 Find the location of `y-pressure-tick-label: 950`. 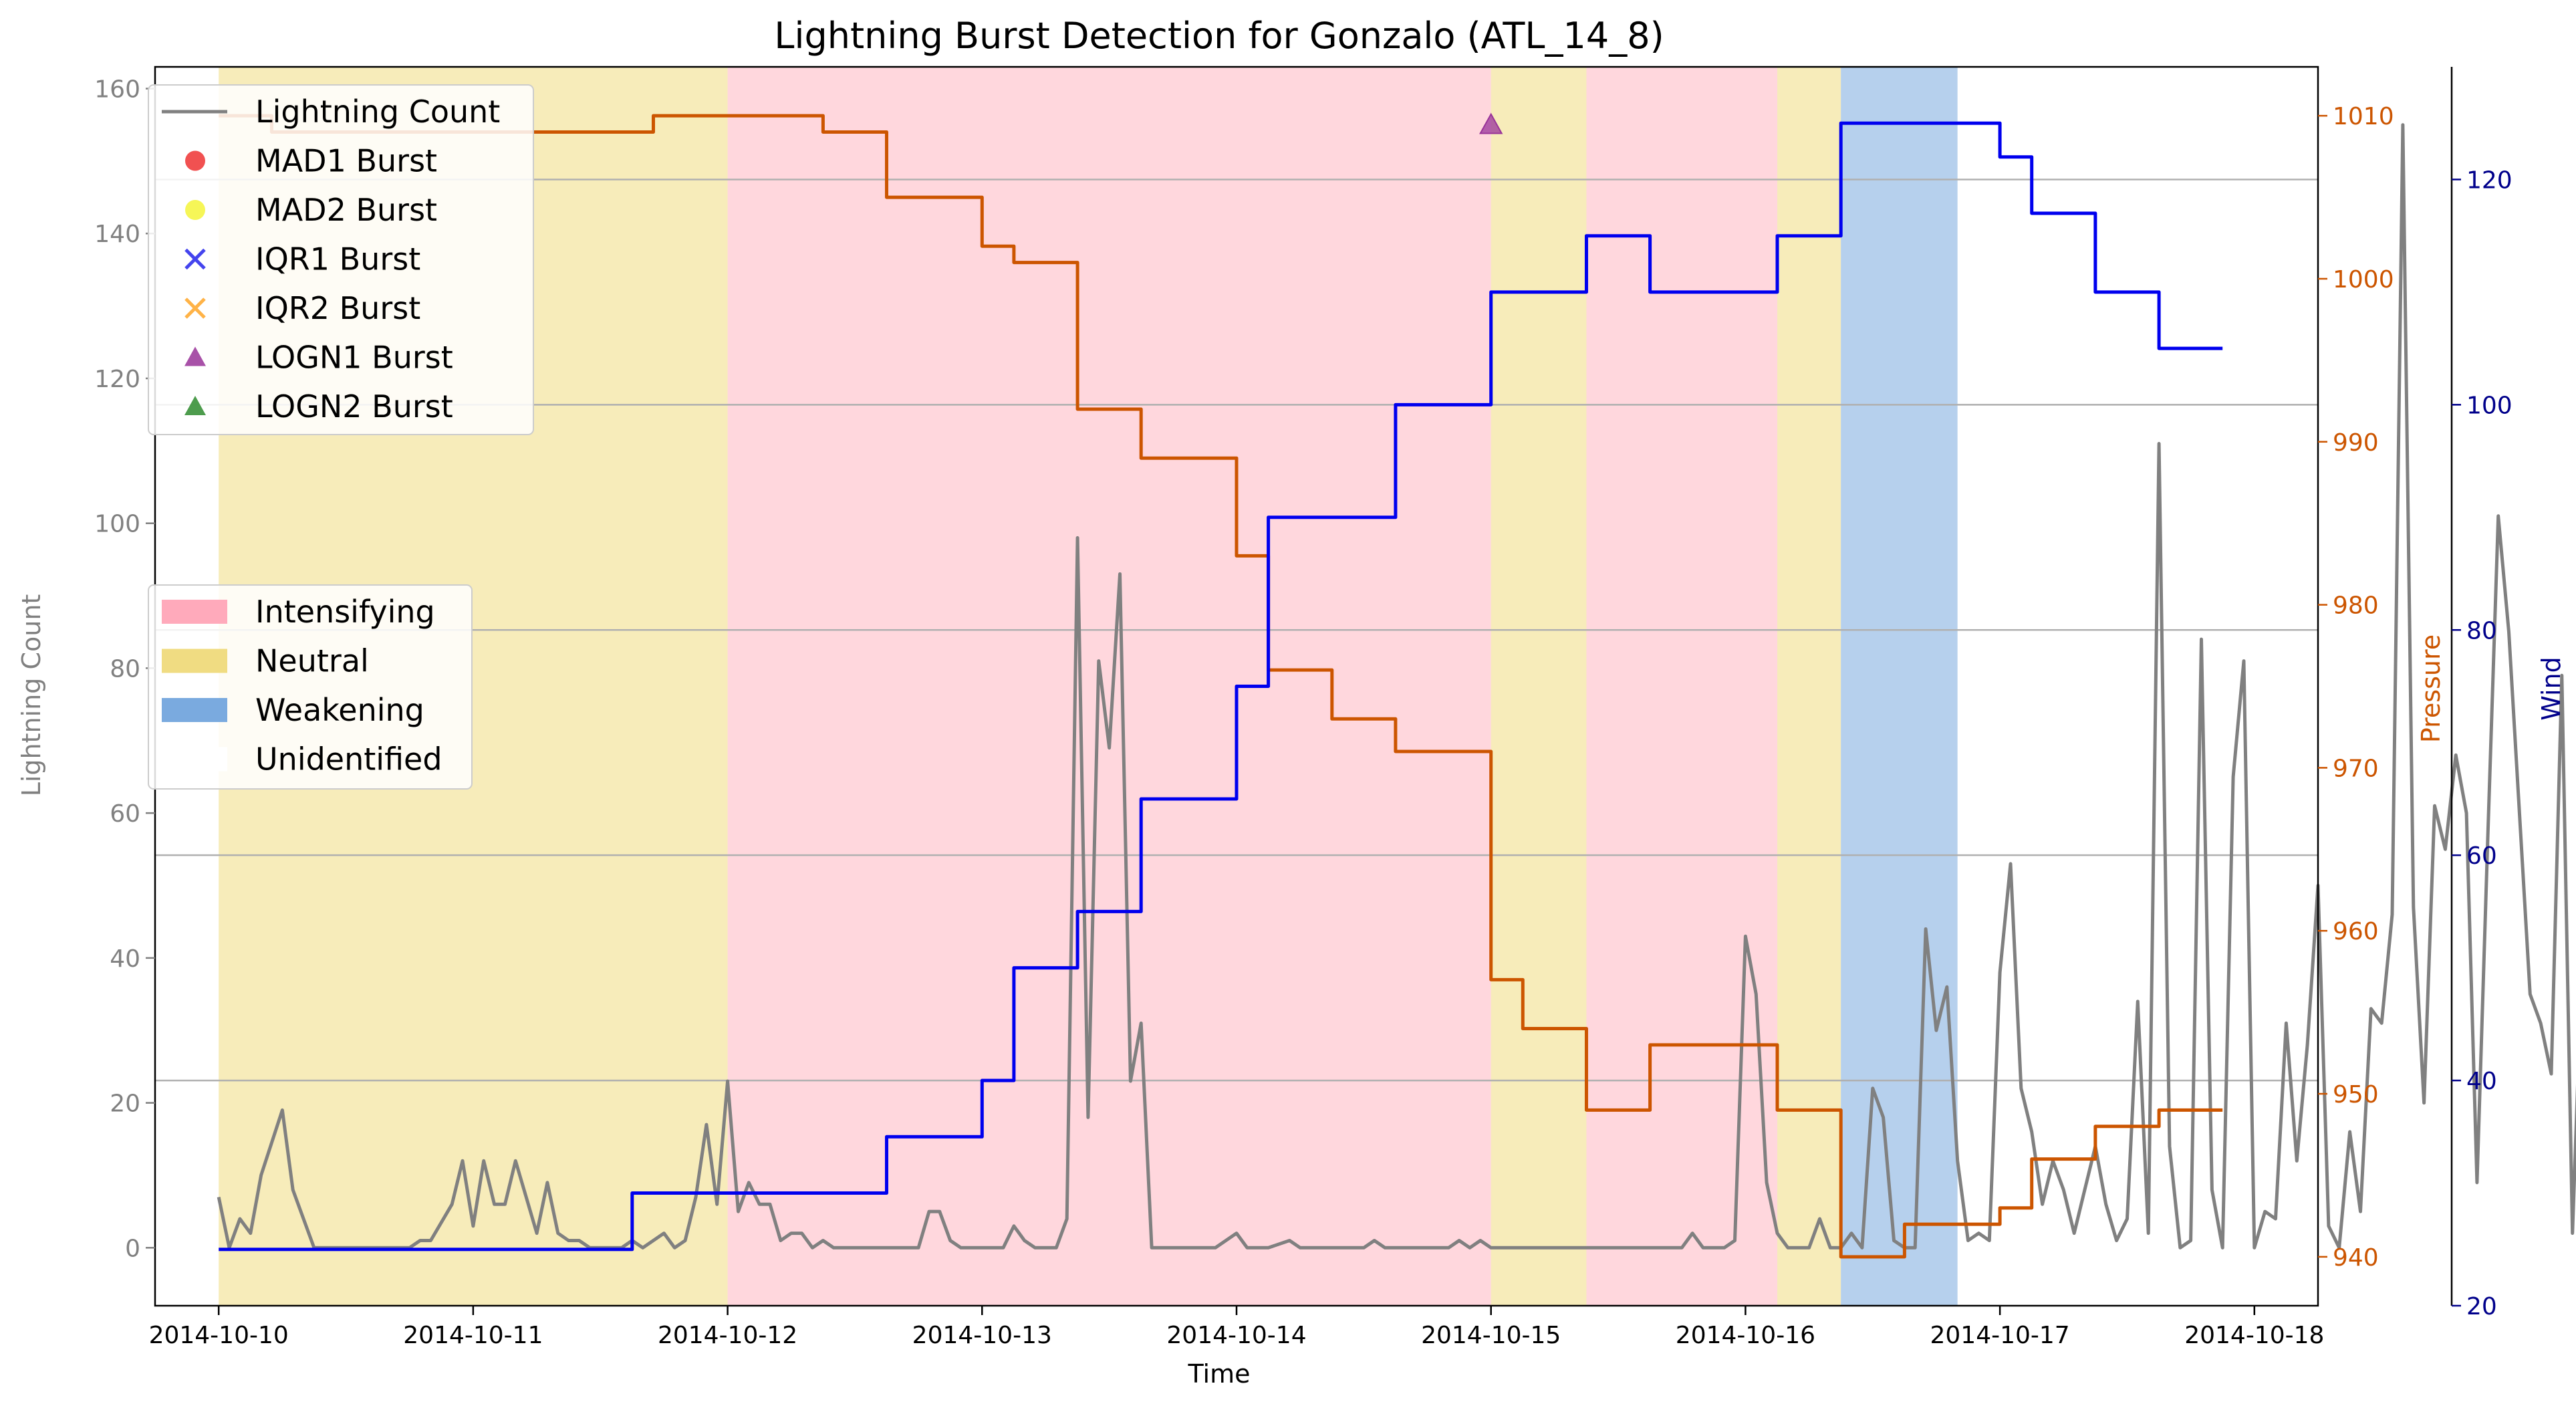

y-pressure-tick-label: 950 is located at coordinates (2356, 1094).